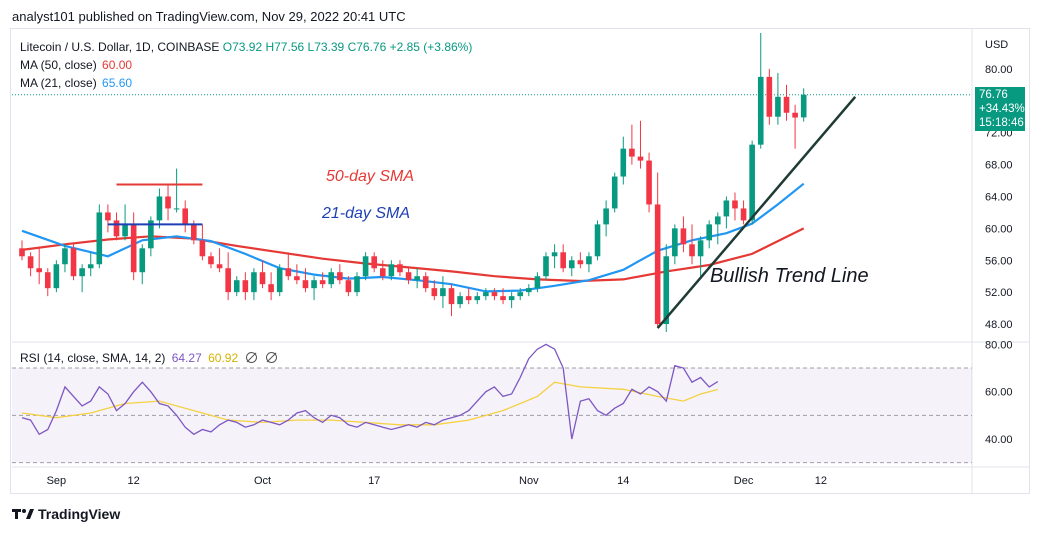  Describe the element at coordinates (999, 293) in the screenshot. I see `price-tick-label: 52.00` at that location.